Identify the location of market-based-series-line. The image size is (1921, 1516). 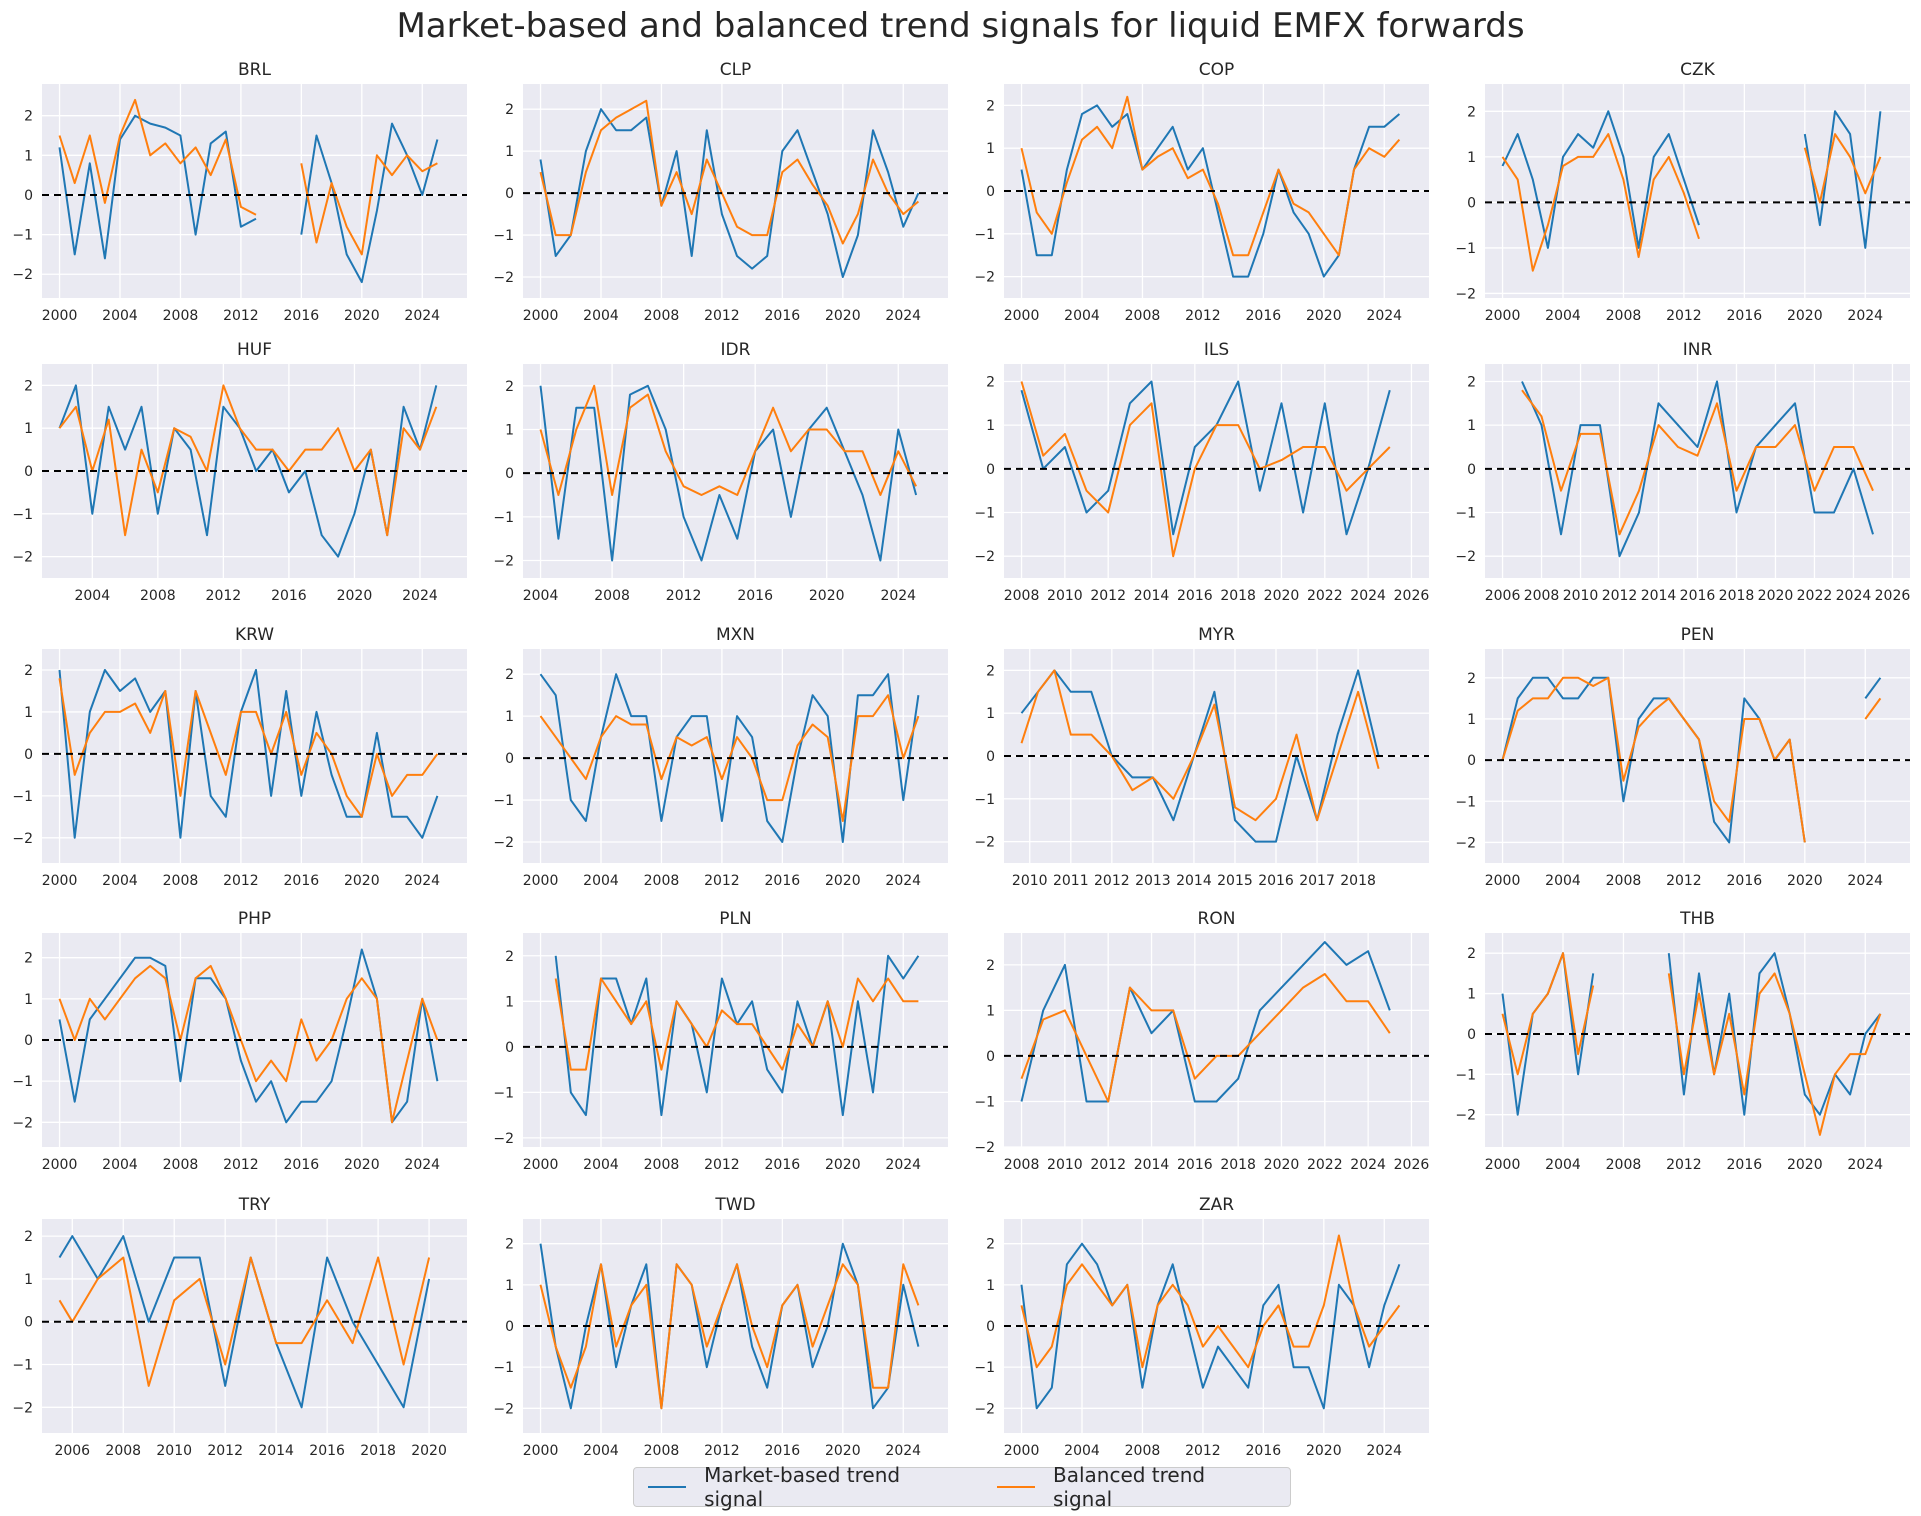
(248, 754).